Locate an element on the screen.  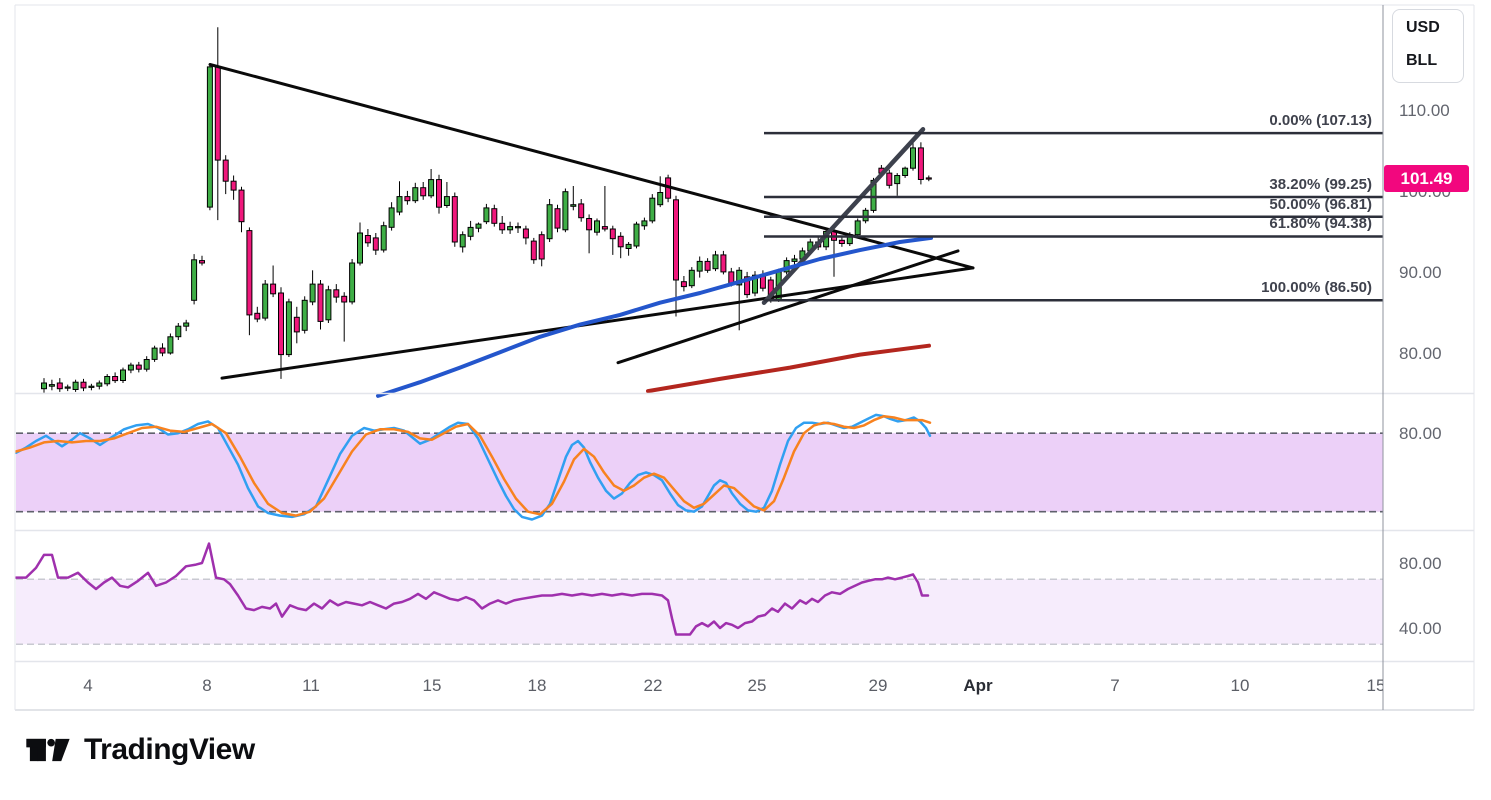
symbol-ticker: BLL is located at coordinates (1422, 60).